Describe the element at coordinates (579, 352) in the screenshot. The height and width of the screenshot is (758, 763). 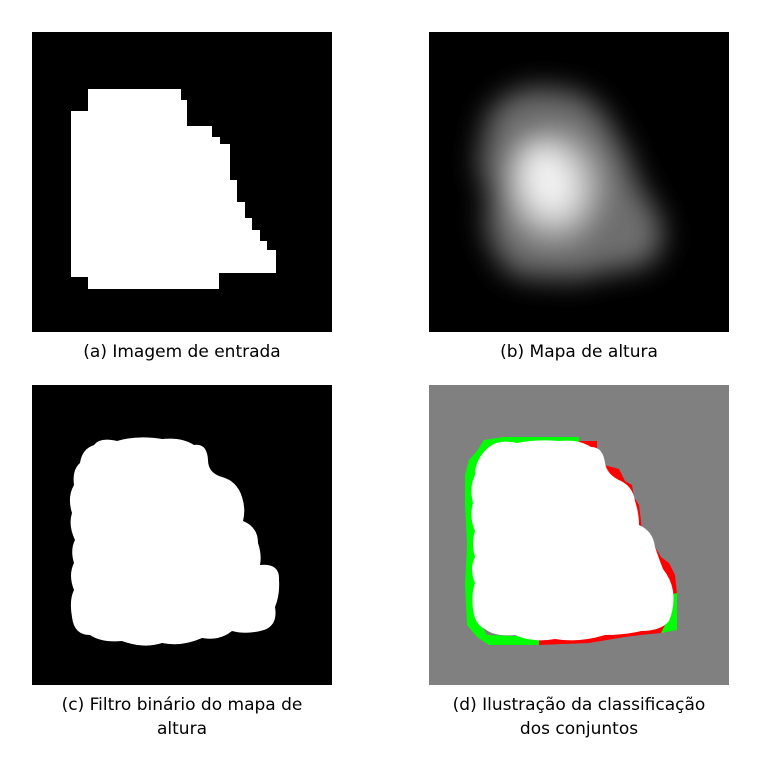
I see `caption-b: (b) Mapa de altura` at that location.